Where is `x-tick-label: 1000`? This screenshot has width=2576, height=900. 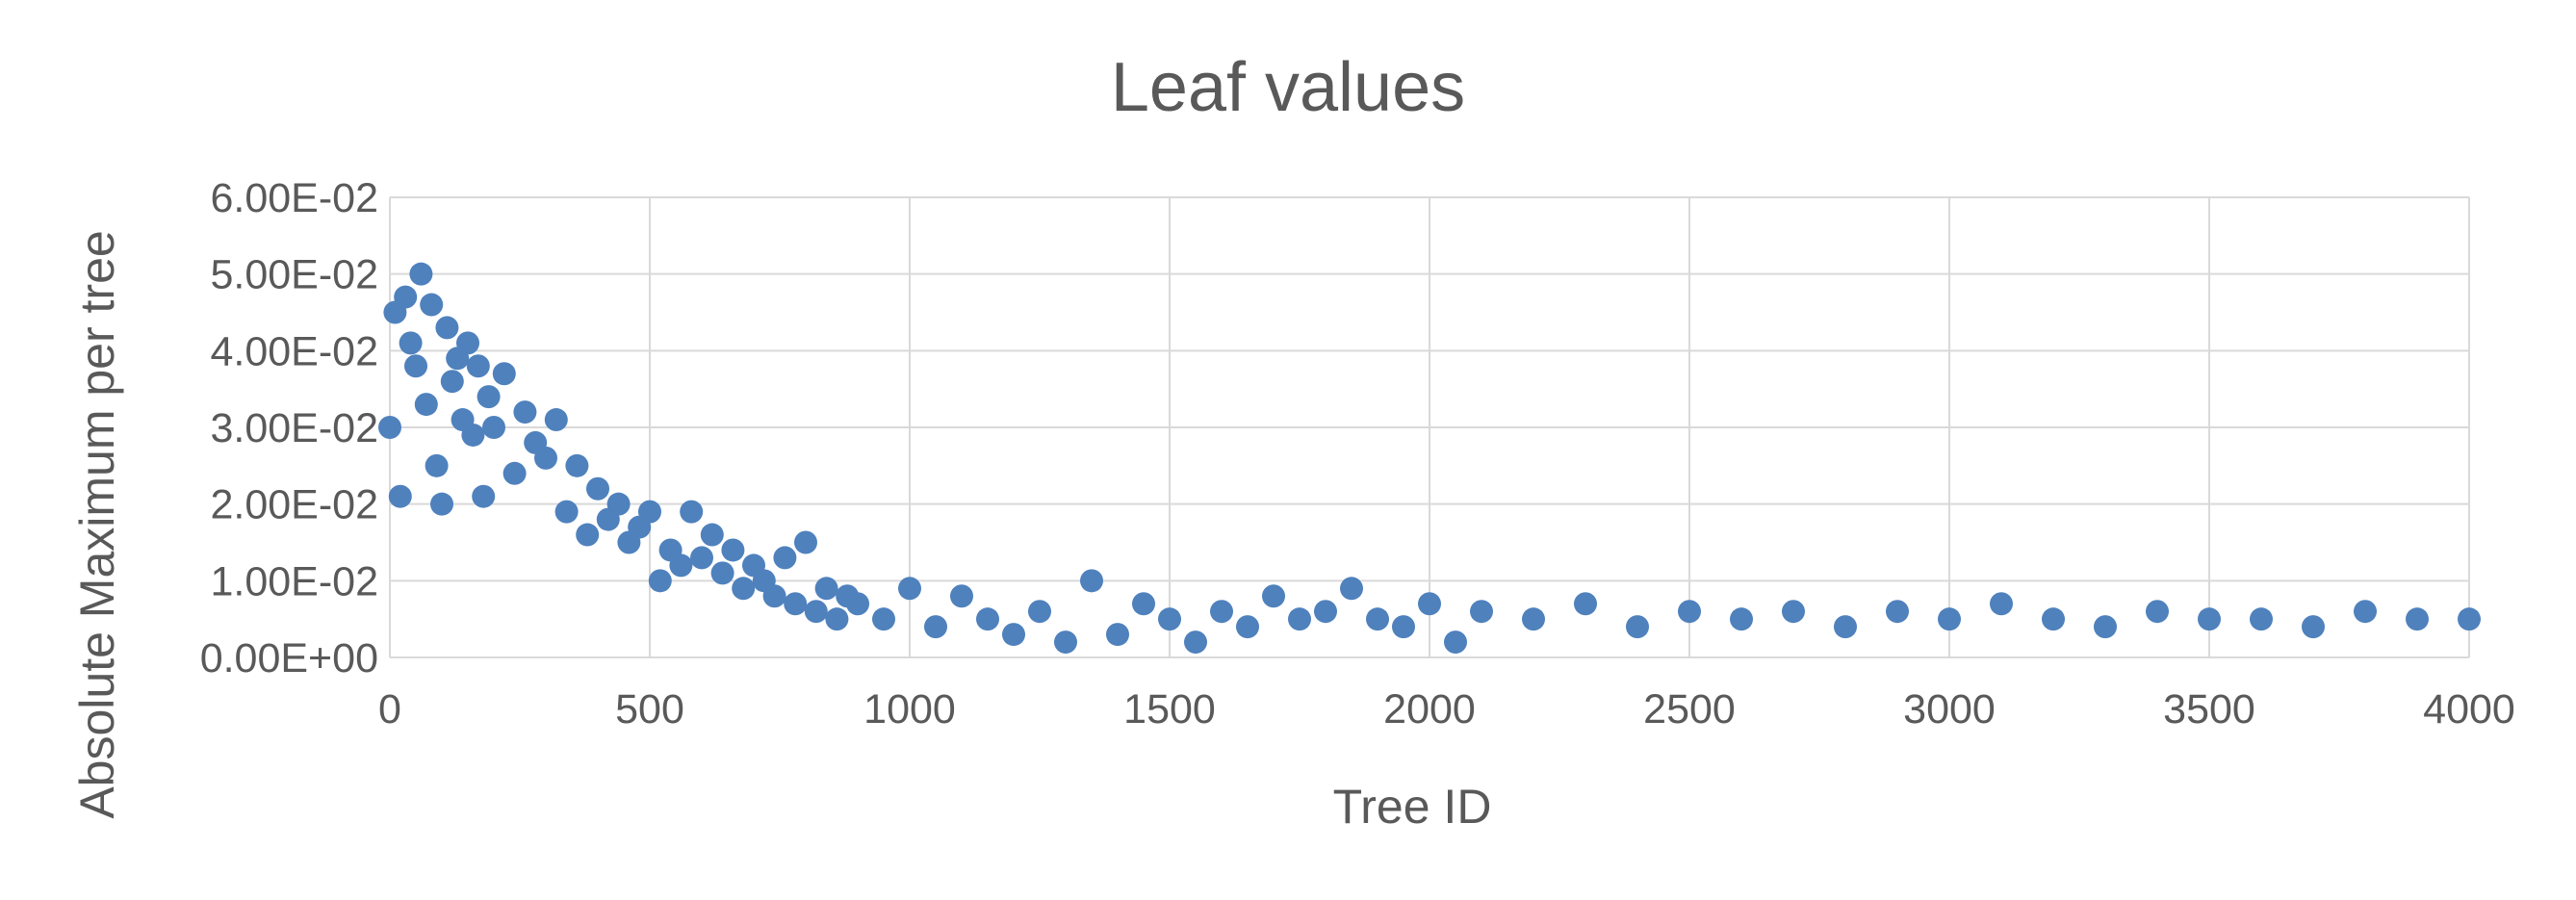 x-tick-label: 1000 is located at coordinates (909, 709).